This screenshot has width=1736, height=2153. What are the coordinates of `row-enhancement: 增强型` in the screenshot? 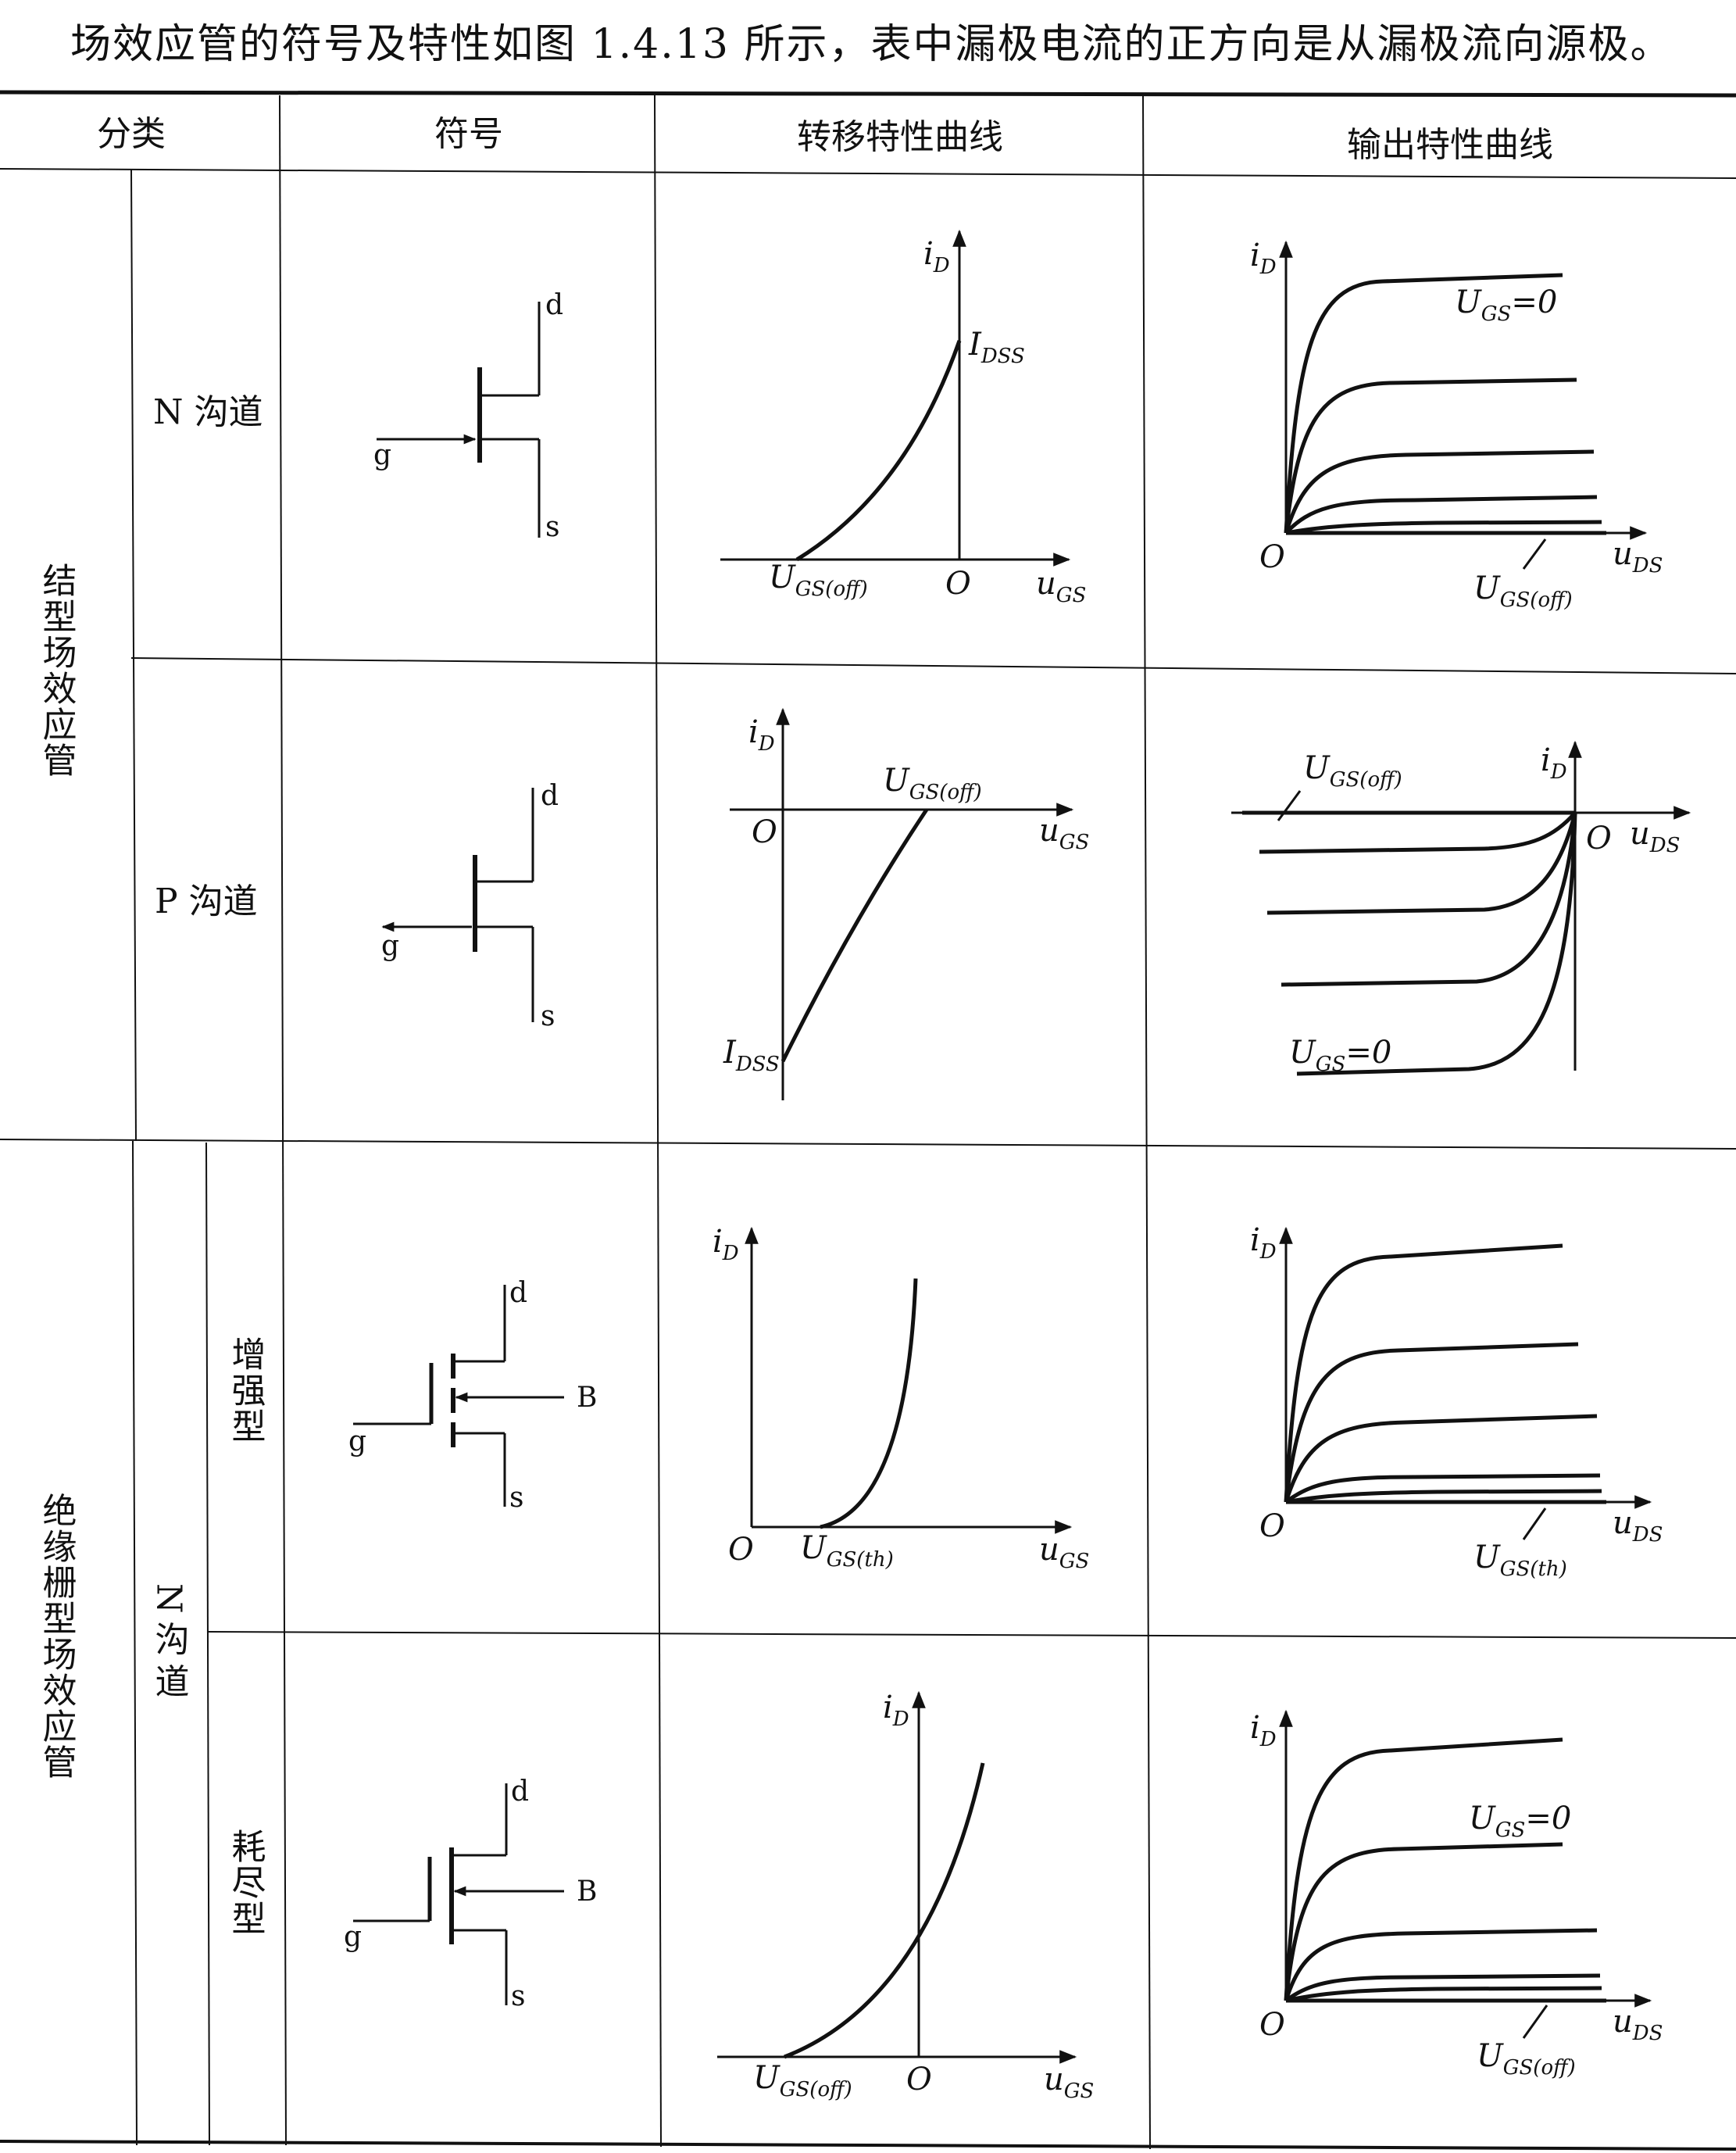 It's located at (246, 1390).